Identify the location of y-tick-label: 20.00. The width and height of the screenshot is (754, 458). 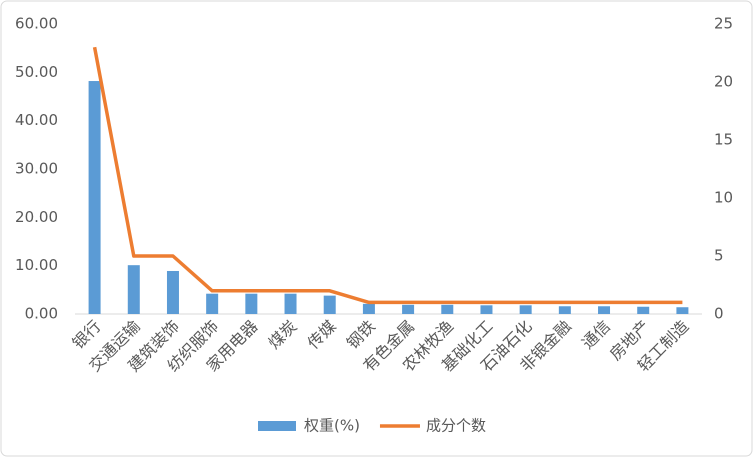
(36, 217).